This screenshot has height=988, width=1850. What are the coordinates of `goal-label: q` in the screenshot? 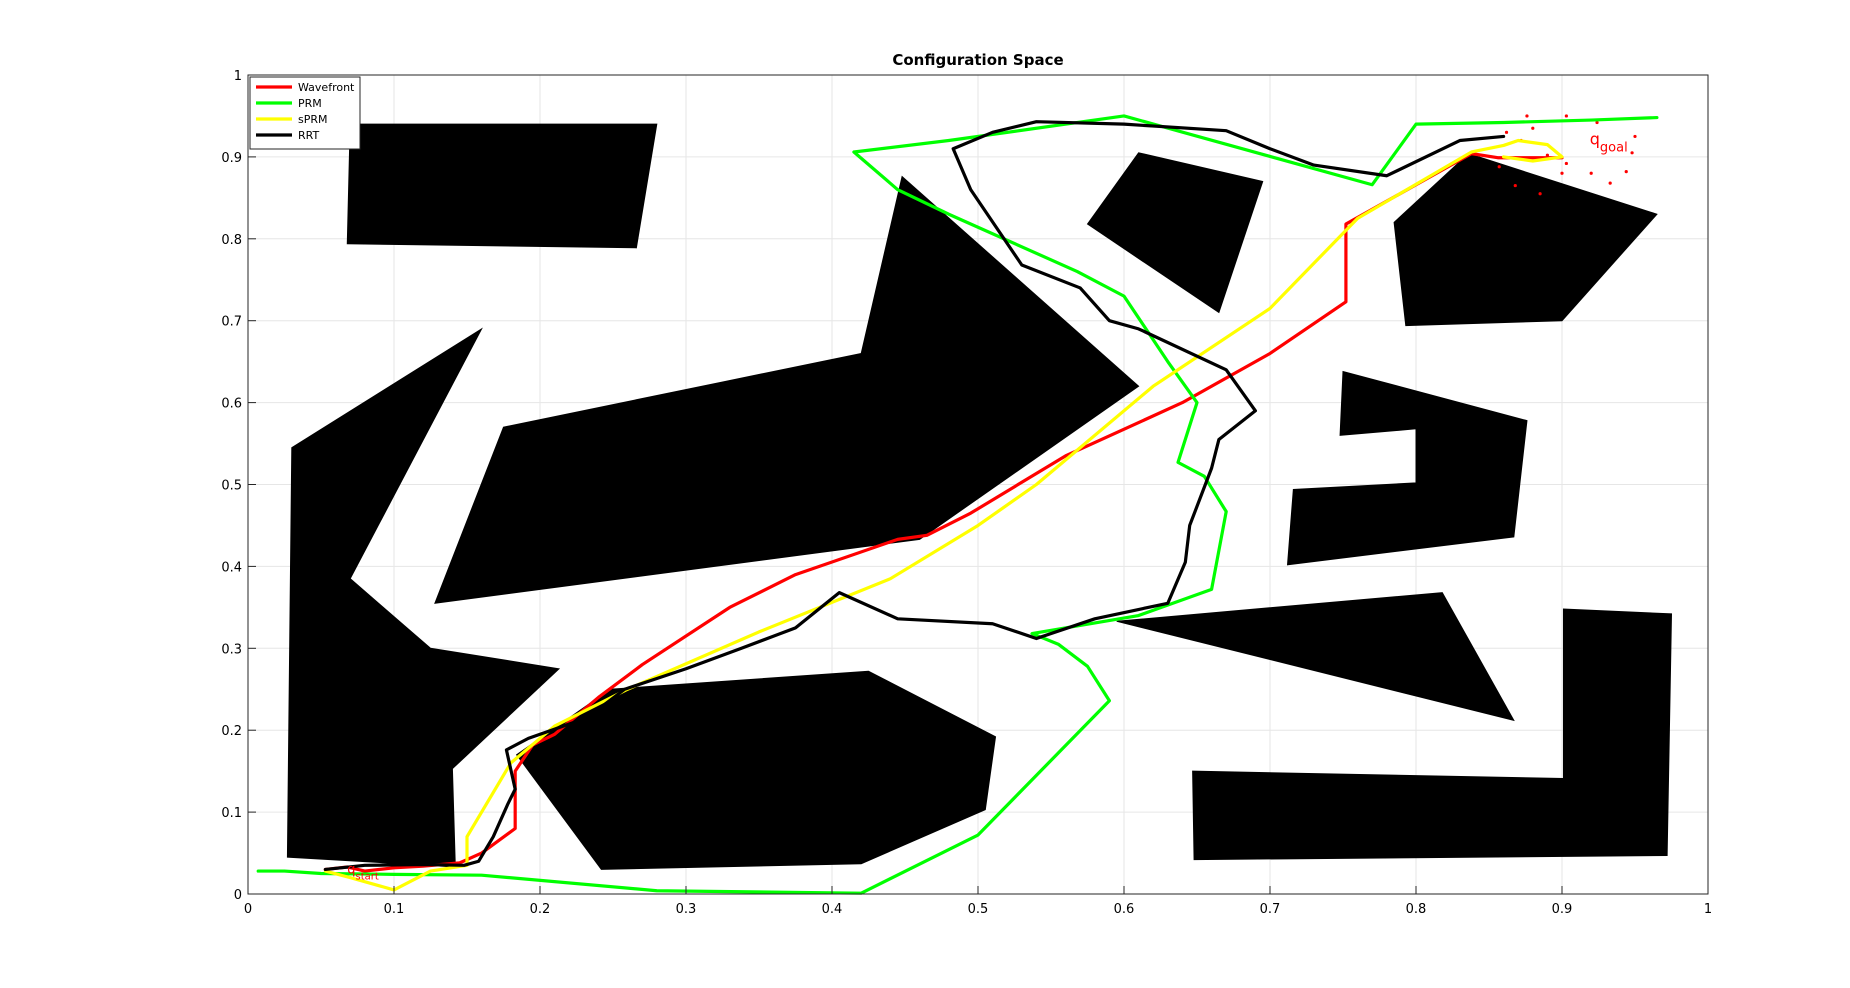 It's located at (1595, 139).